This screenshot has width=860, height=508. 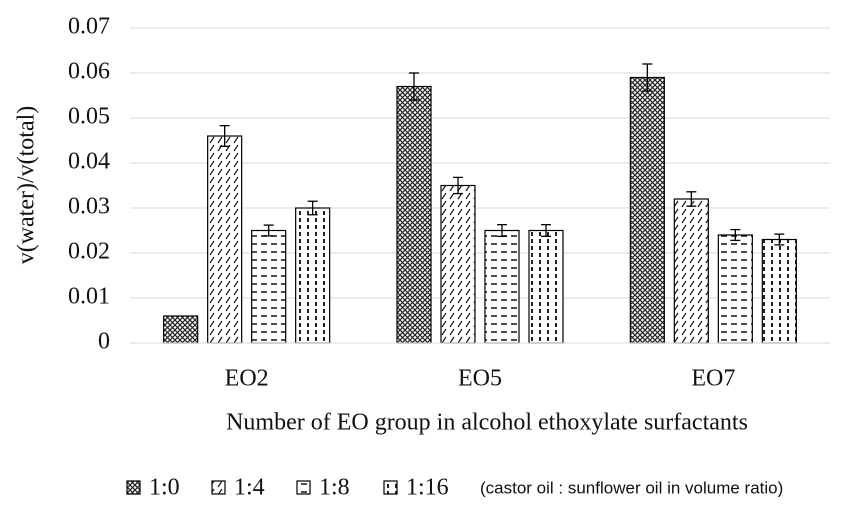 I want to click on y-tick-label: 0.04, so click(x=89, y=162).